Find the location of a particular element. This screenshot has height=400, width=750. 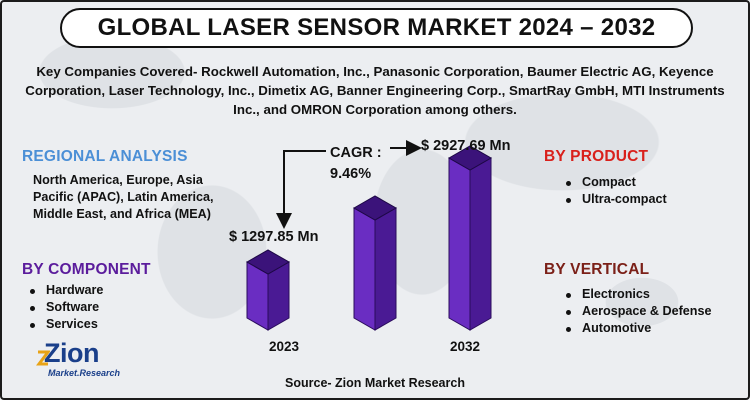

cagr-block: CAGR : 9.46% is located at coordinates (356, 164).